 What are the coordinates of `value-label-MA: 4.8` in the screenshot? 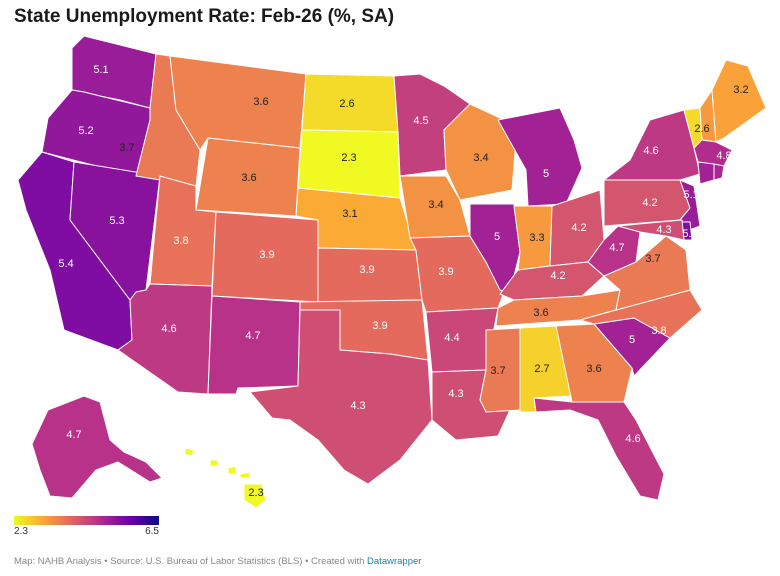 It's located at (723, 156).